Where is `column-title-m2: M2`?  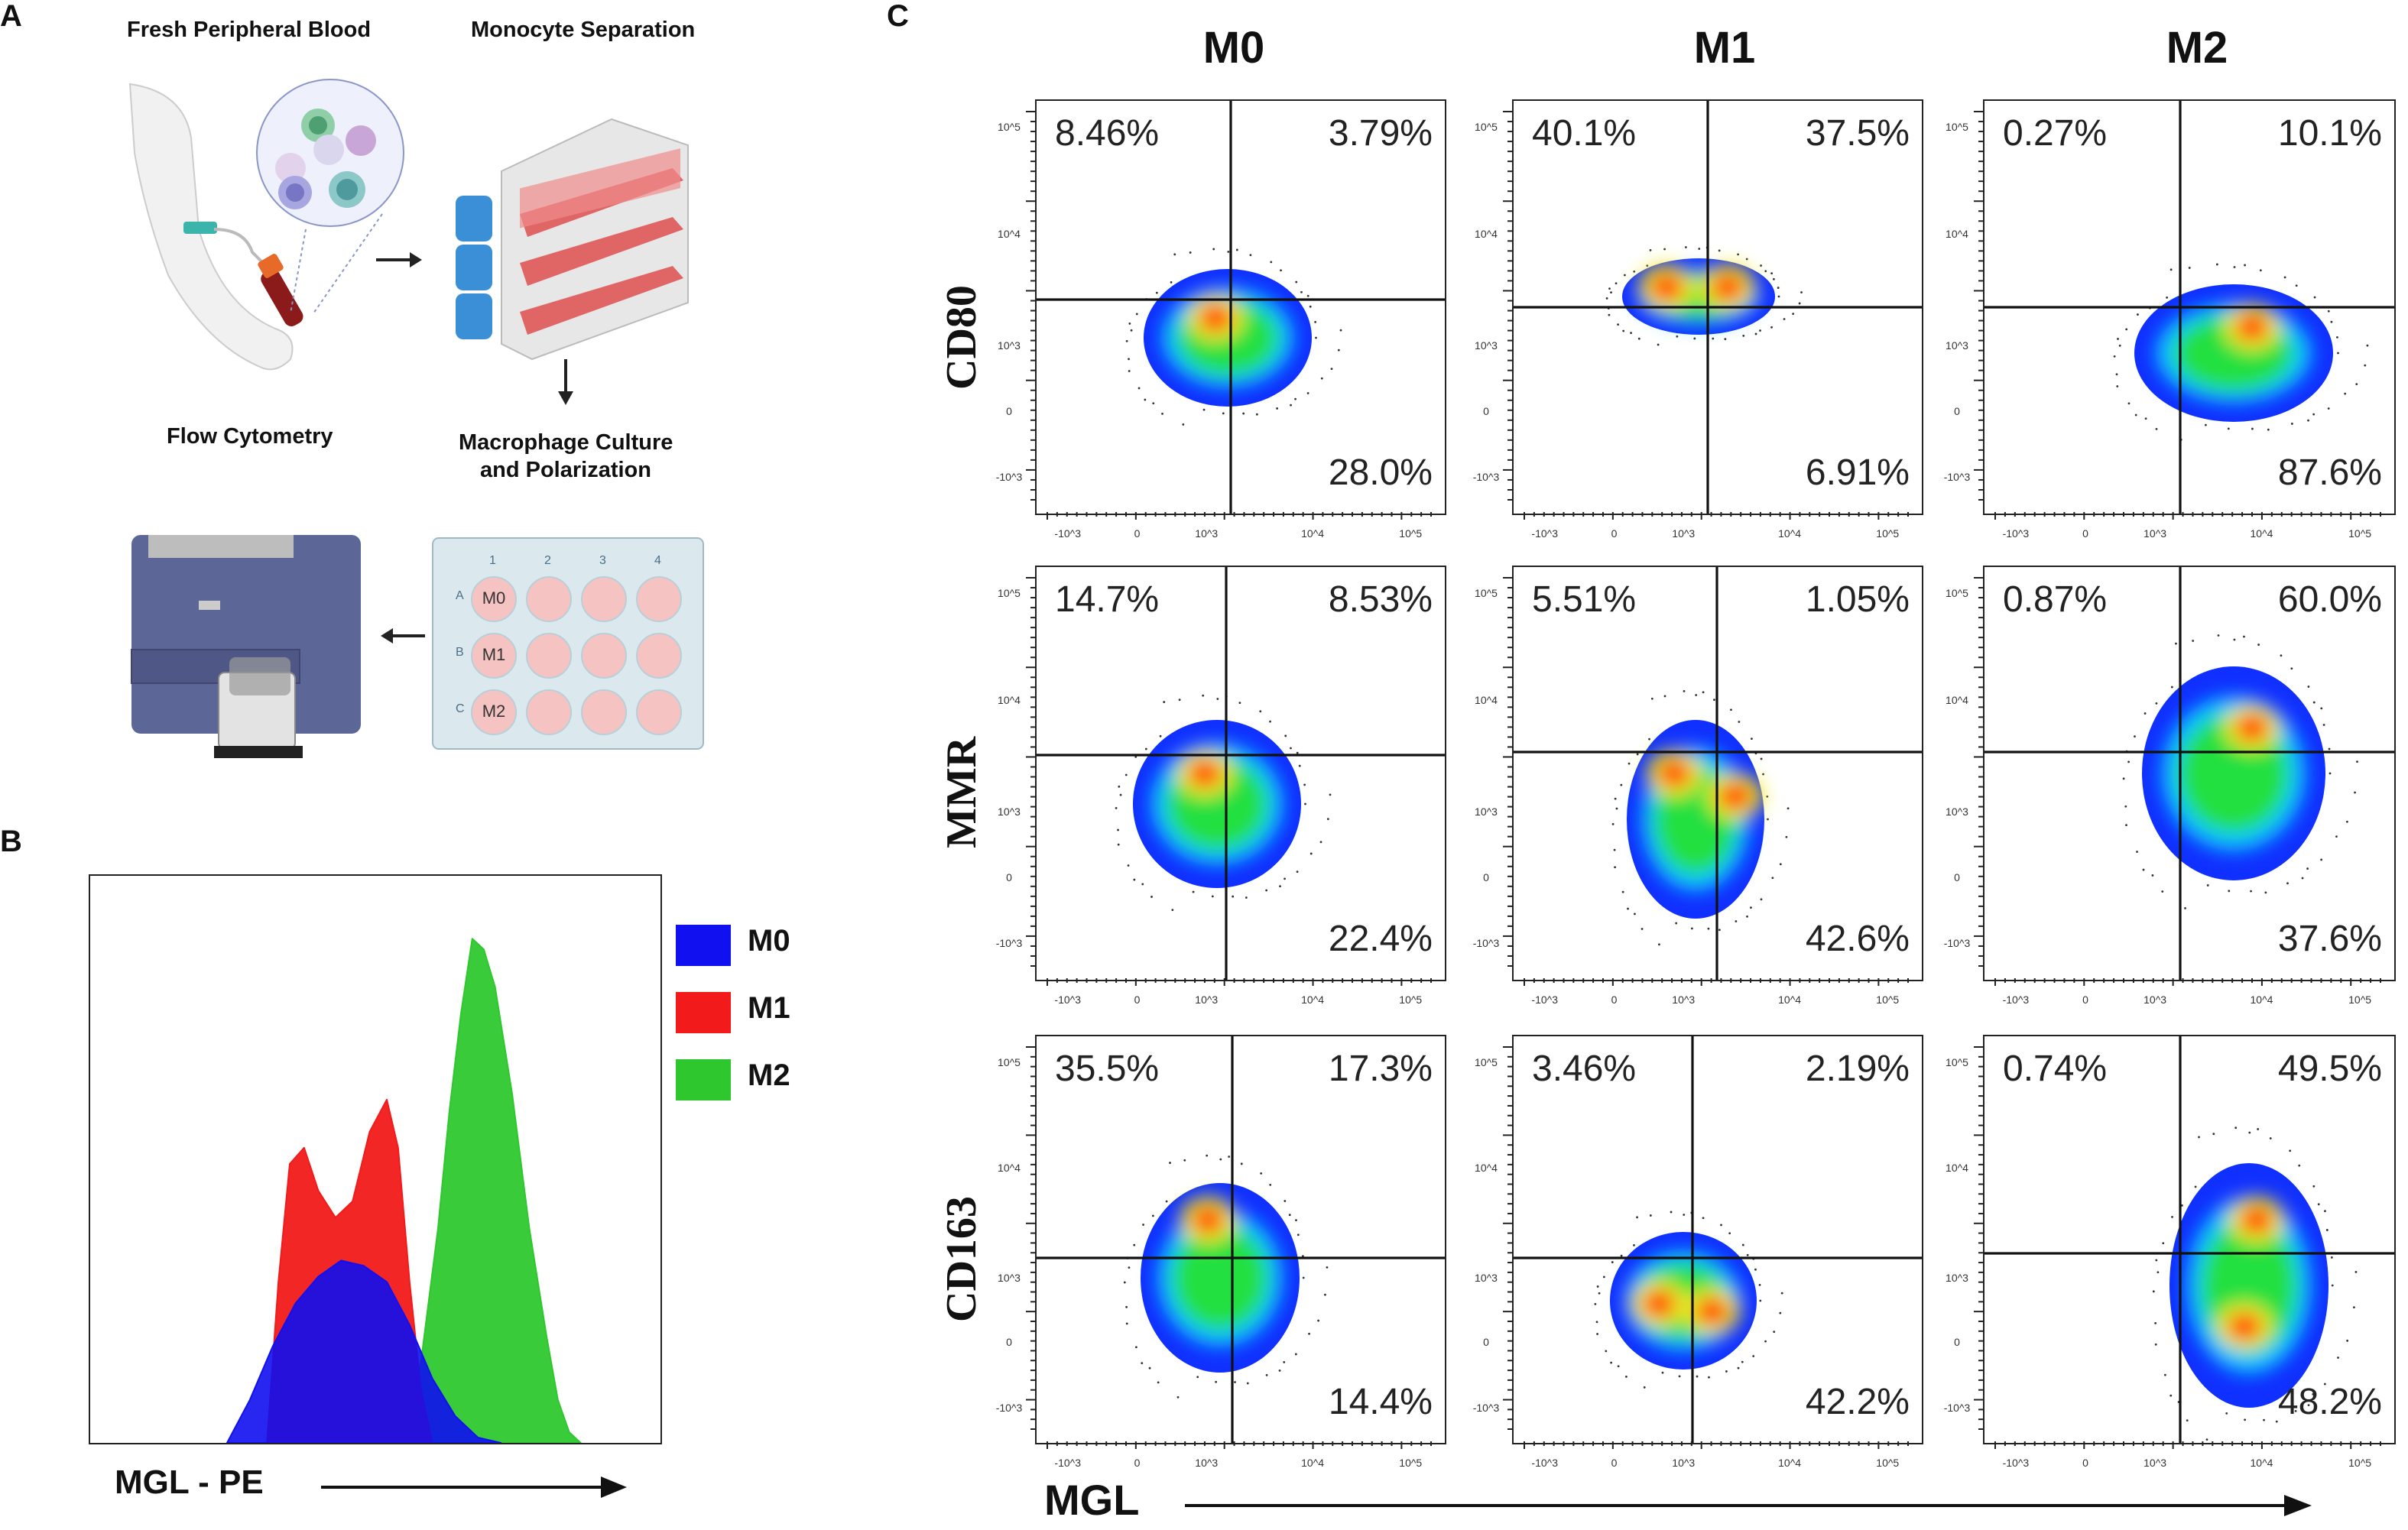
column-title-m2: M2 is located at coordinates (2197, 48).